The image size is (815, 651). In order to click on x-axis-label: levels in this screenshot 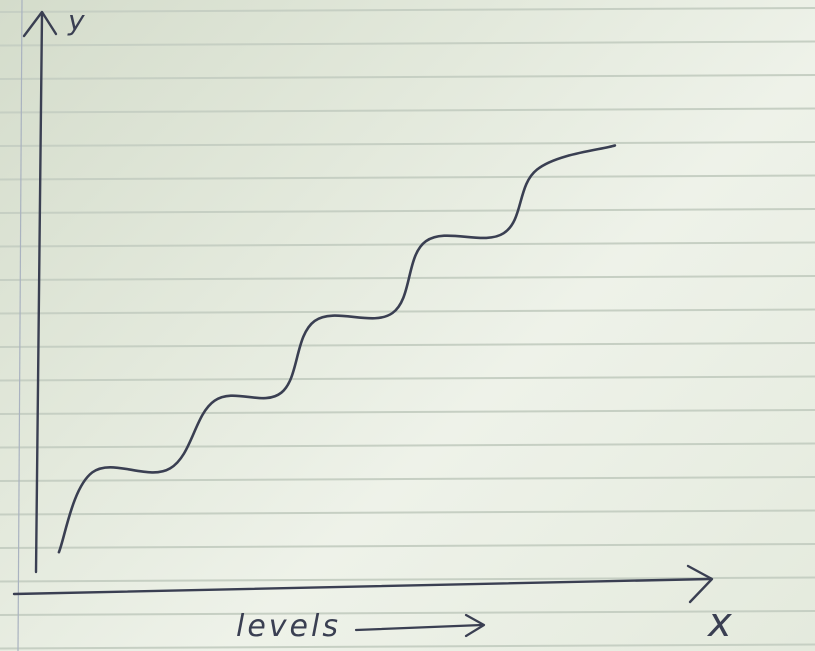, I will do `click(288, 626)`.